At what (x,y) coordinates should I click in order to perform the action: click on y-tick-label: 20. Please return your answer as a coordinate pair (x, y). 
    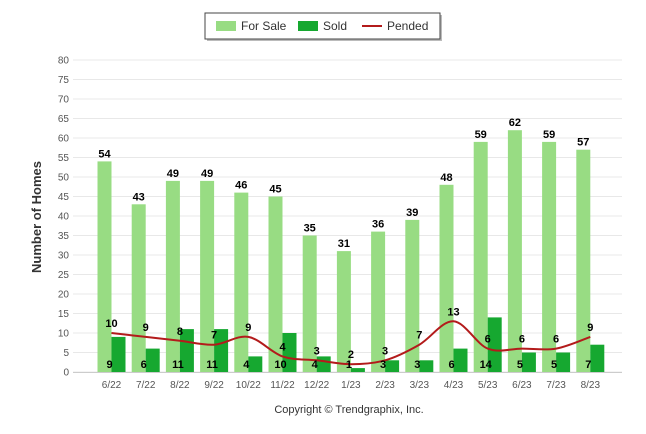
    Looking at the image, I should click on (64, 295).